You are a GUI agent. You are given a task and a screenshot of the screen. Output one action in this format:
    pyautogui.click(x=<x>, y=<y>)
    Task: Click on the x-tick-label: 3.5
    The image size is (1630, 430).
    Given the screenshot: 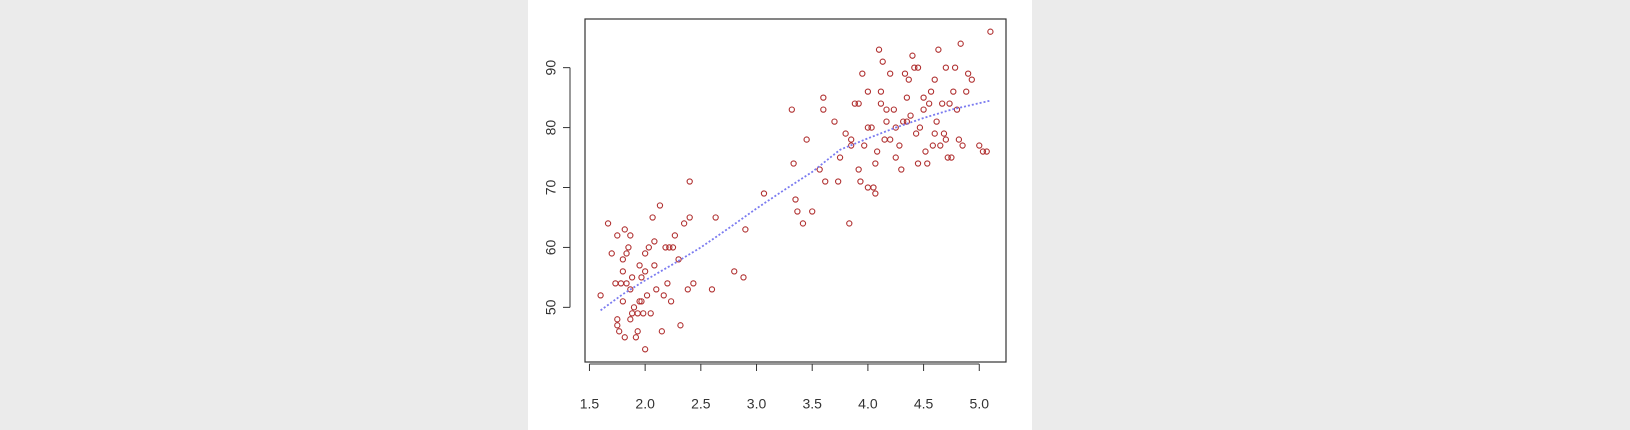 What is the action you would take?
    pyautogui.click(x=812, y=404)
    